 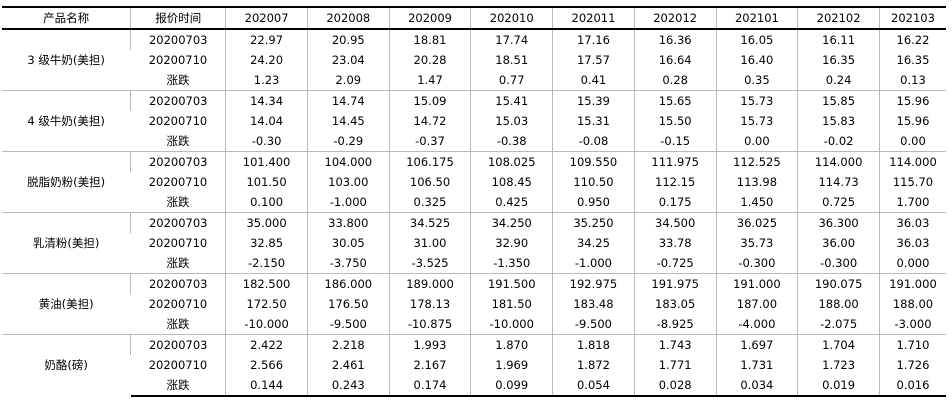 I want to click on price-cell: 176.50, so click(x=348, y=304).